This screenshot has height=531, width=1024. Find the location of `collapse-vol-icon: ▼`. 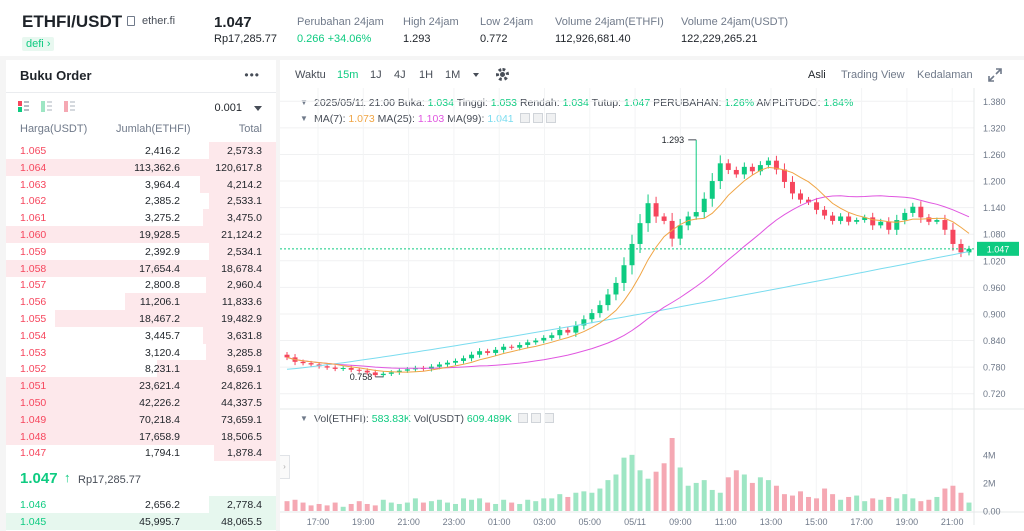

collapse-vol-icon: ▼ is located at coordinates (304, 418).